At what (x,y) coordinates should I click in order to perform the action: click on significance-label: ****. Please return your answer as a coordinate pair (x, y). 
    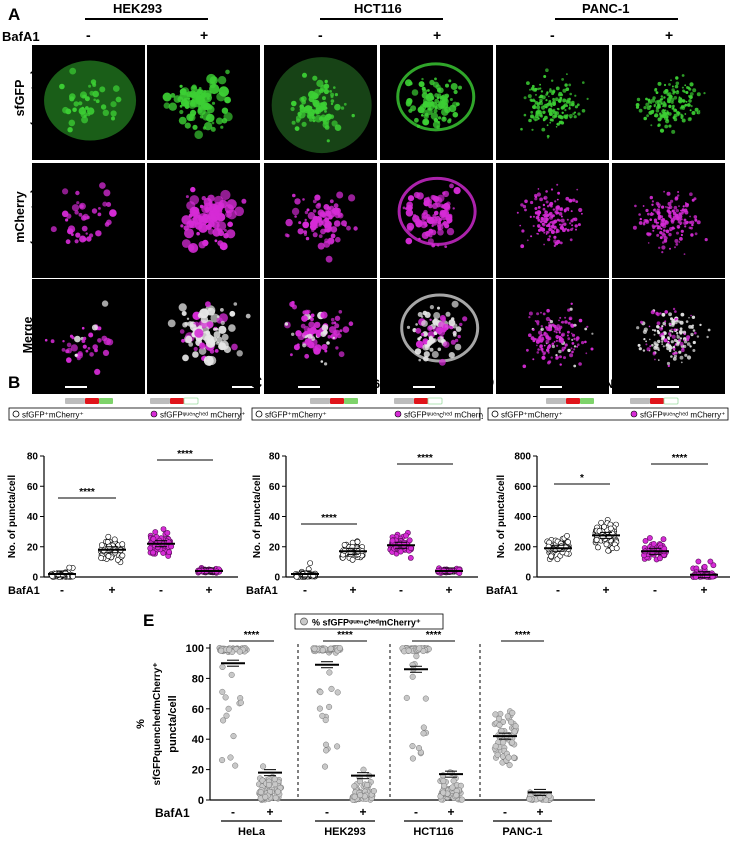
    Looking at the image, I should click on (345, 635).